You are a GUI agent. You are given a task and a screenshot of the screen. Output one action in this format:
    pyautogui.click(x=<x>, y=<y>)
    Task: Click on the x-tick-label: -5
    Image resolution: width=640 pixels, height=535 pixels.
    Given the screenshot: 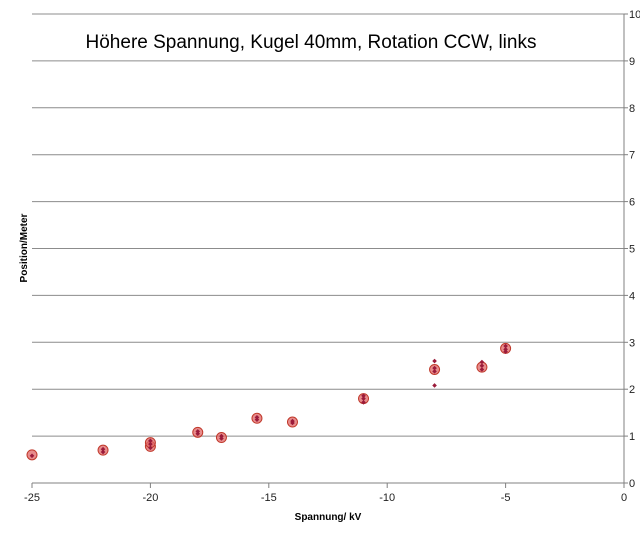 What is the action you would take?
    pyautogui.click(x=506, y=498)
    